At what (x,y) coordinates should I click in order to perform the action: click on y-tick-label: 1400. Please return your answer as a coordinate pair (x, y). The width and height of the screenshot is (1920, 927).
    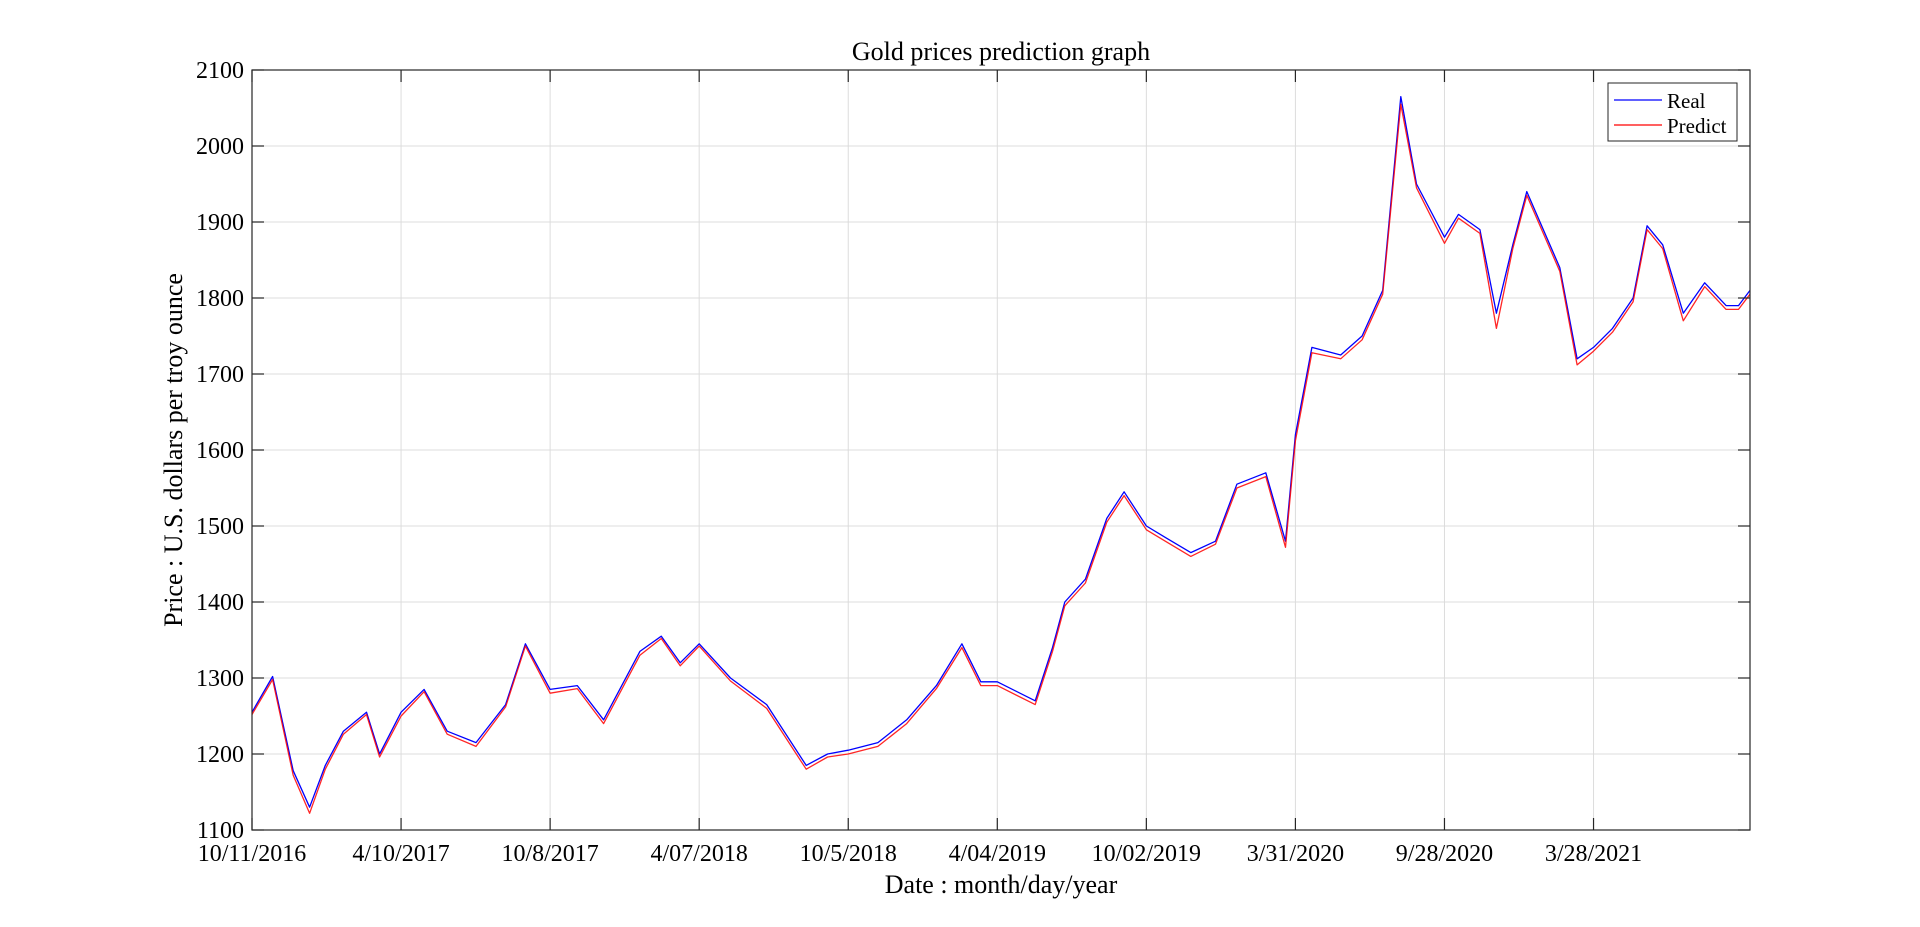
    Looking at the image, I should click on (220, 603).